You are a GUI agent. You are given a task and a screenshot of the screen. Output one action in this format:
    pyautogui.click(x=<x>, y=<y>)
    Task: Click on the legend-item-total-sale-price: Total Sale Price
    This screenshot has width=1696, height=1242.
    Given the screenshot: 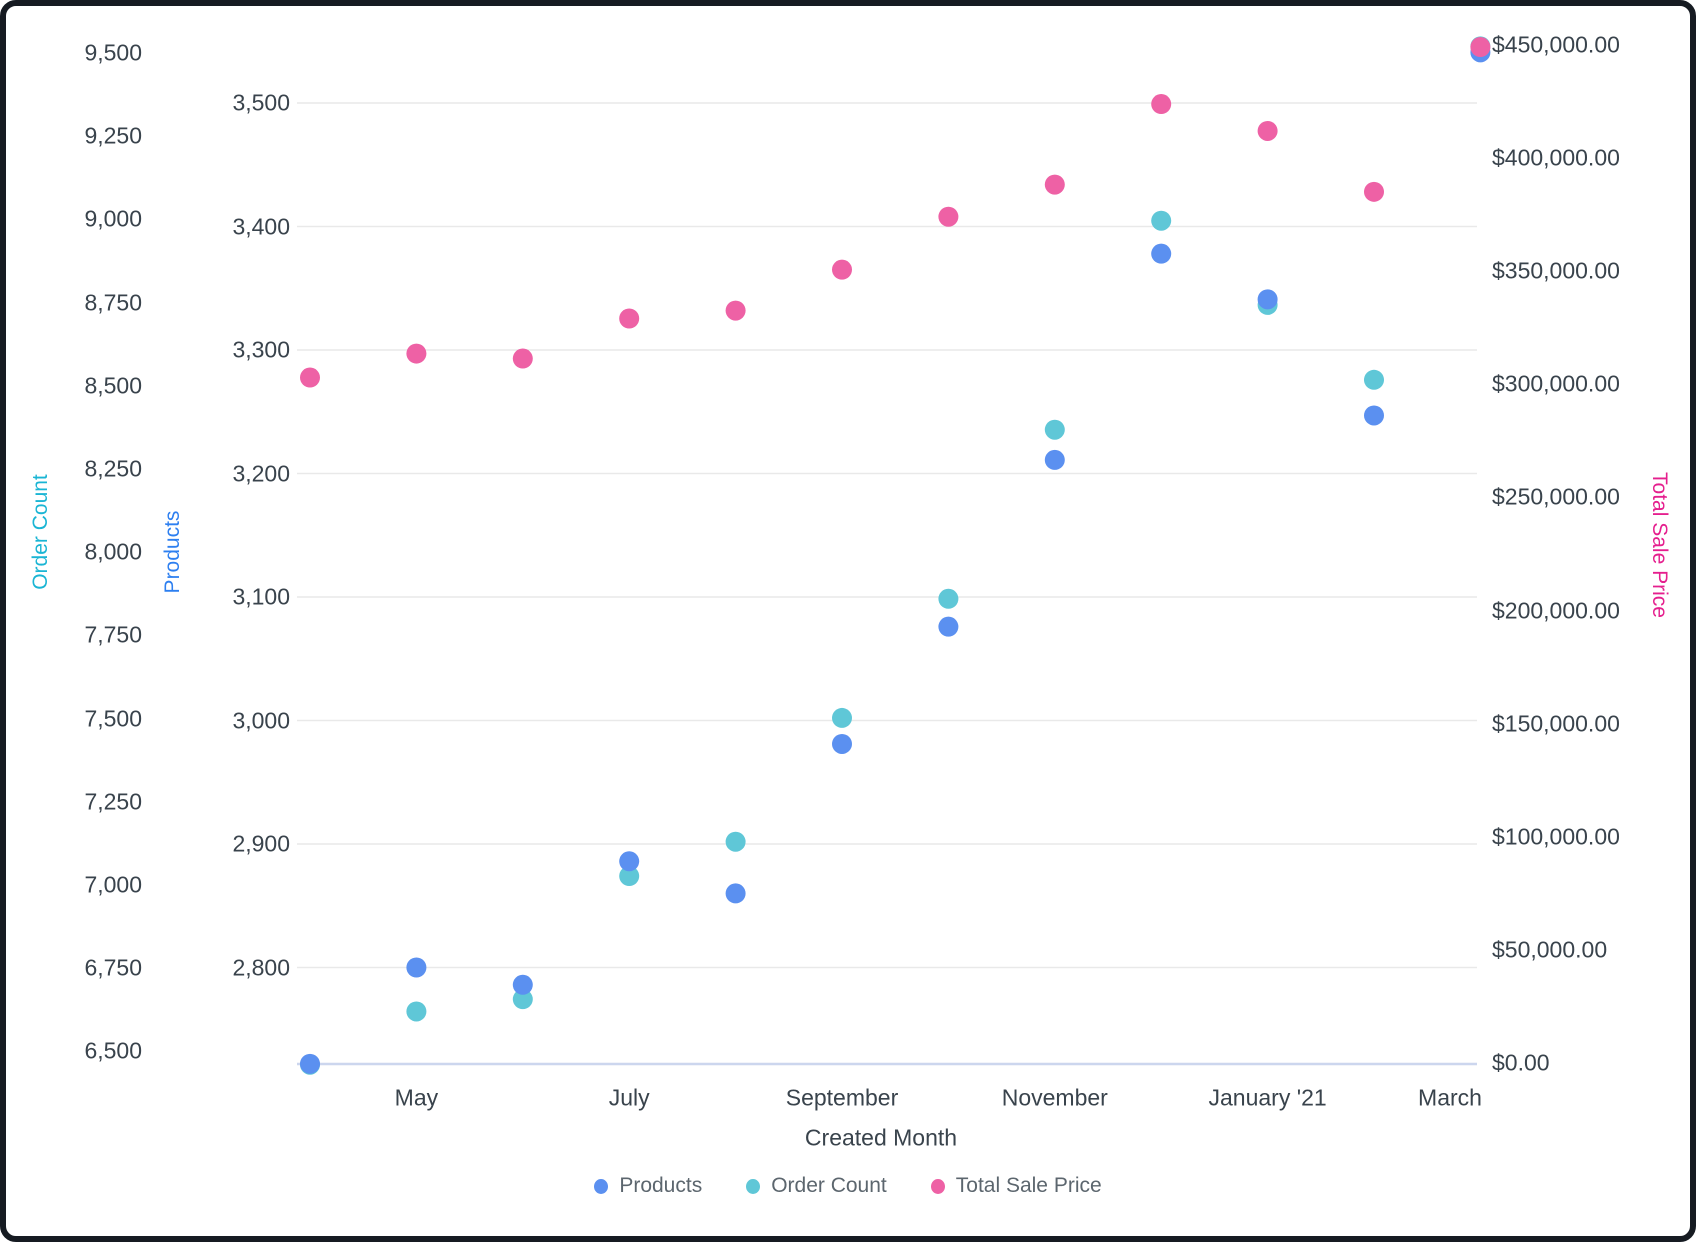 What is the action you would take?
    pyautogui.click(x=1016, y=1186)
    